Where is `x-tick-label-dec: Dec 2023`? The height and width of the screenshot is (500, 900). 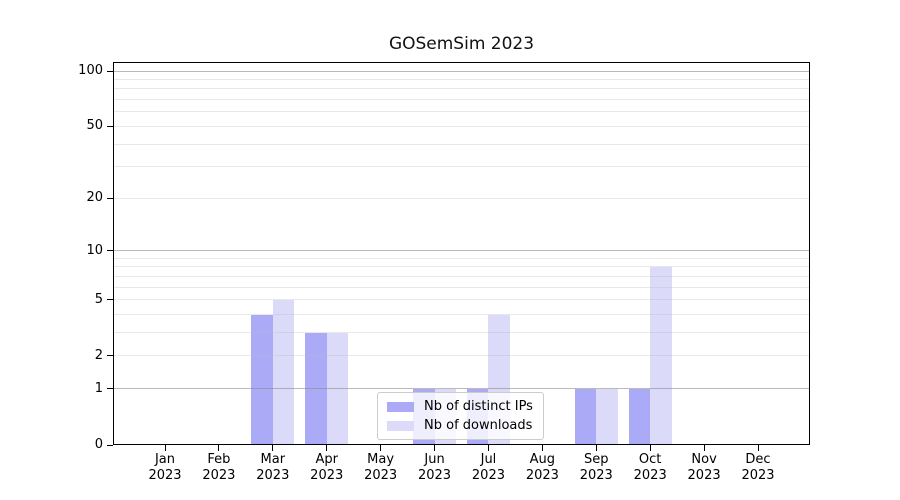 x-tick-label-dec: Dec 2023 is located at coordinates (758, 467).